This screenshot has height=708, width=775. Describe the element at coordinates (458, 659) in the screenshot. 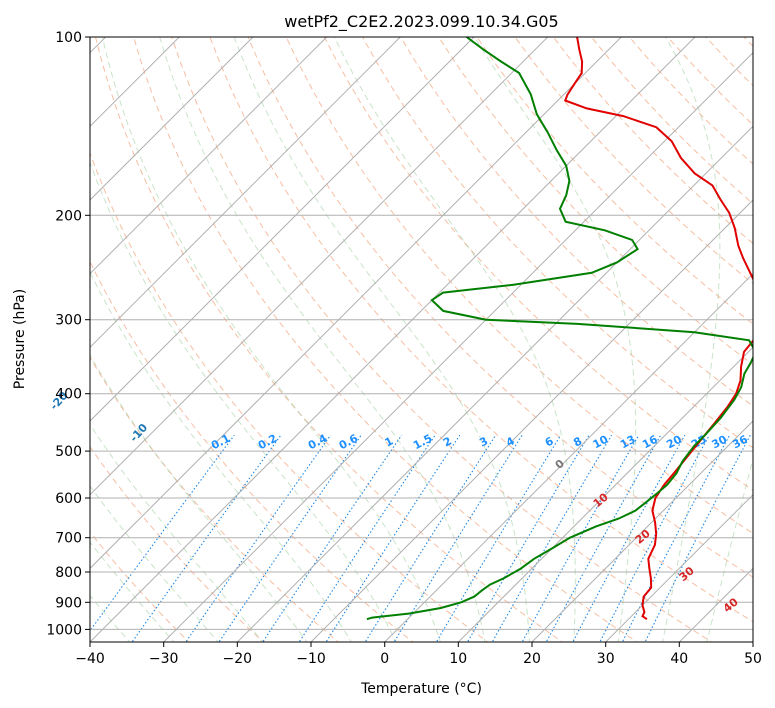

I see `x-tick-label: 10` at that location.